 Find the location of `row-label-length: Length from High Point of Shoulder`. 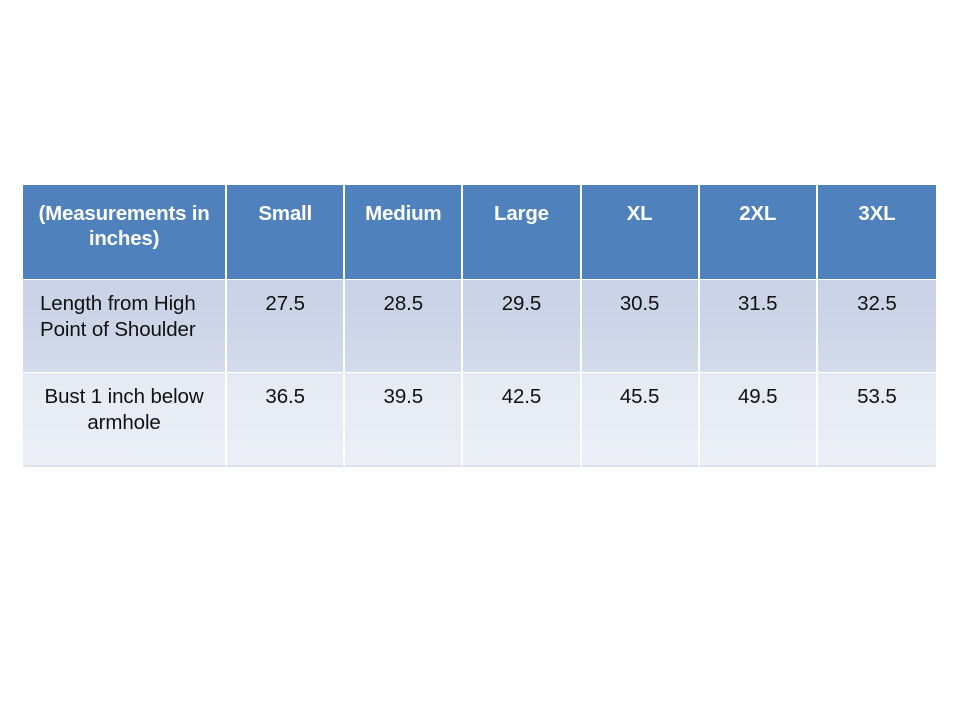

row-label-length: Length from High Point of Shoulder is located at coordinates (125, 326).